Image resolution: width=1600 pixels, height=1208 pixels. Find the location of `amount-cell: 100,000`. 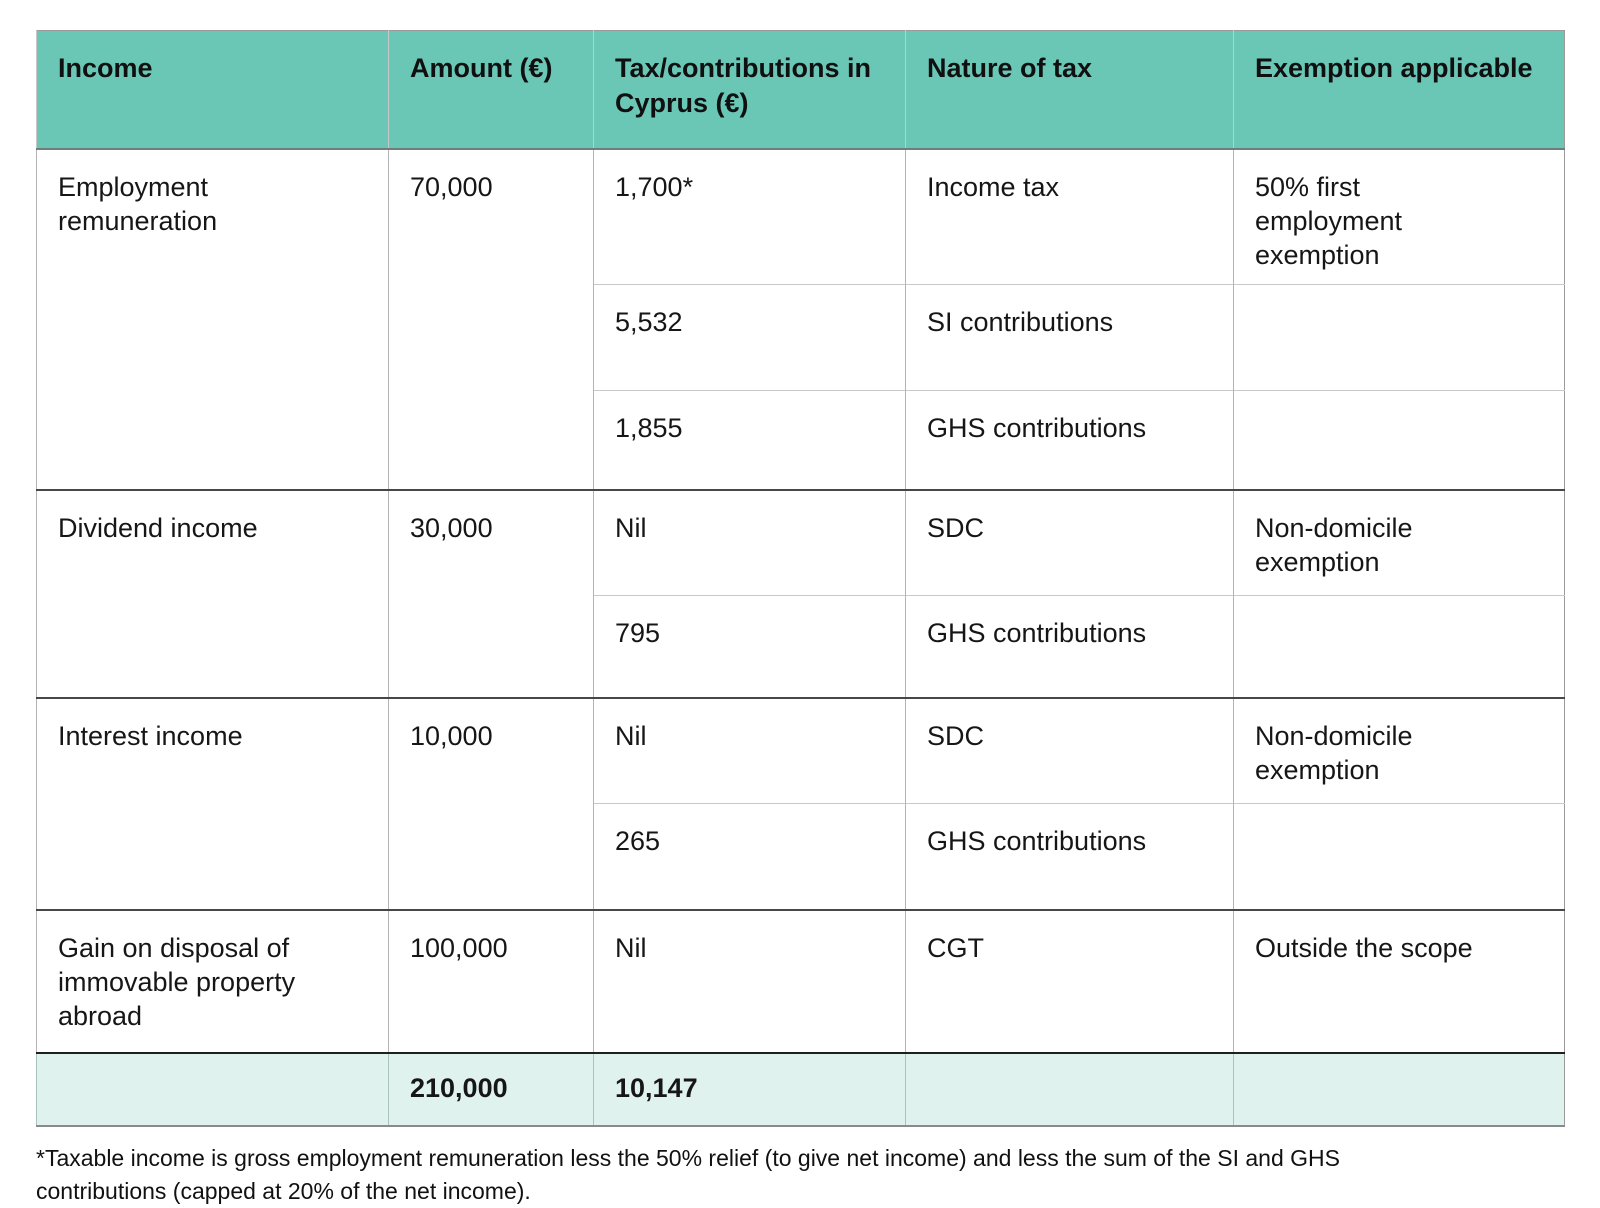

amount-cell: 100,000 is located at coordinates (491, 981).